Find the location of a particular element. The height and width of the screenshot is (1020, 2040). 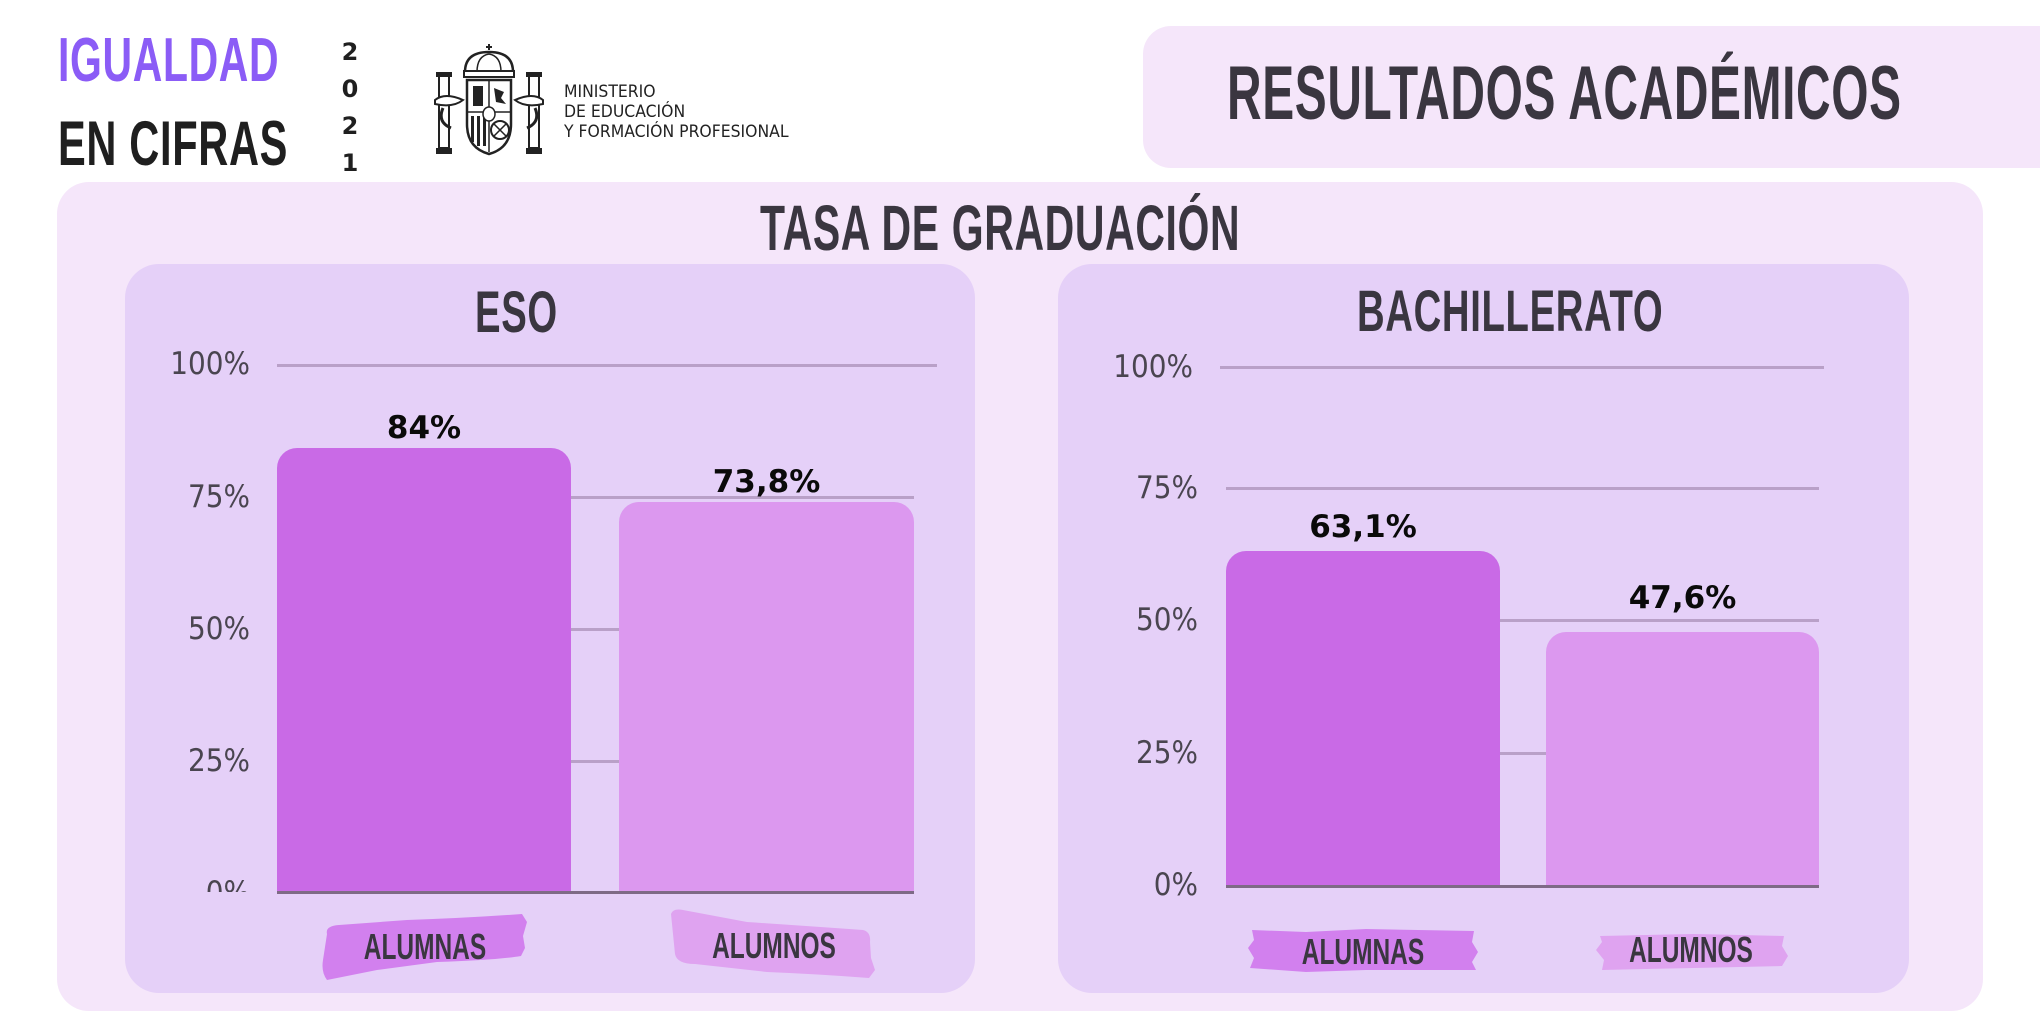

bar-value-label: 73,8% is located at coordinates (766, 482).